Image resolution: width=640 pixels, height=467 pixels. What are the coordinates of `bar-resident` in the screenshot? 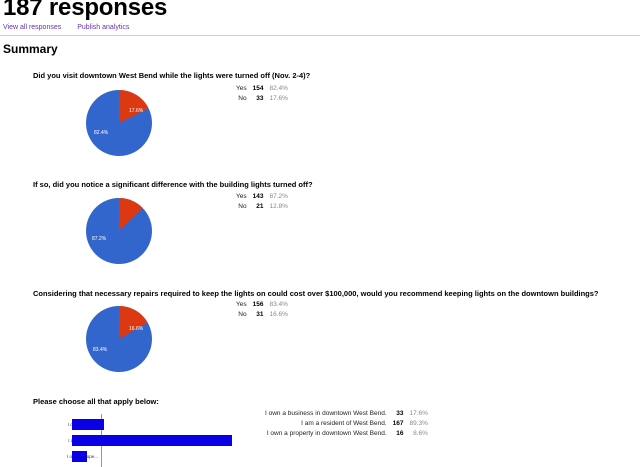 It's located at (152, 440).